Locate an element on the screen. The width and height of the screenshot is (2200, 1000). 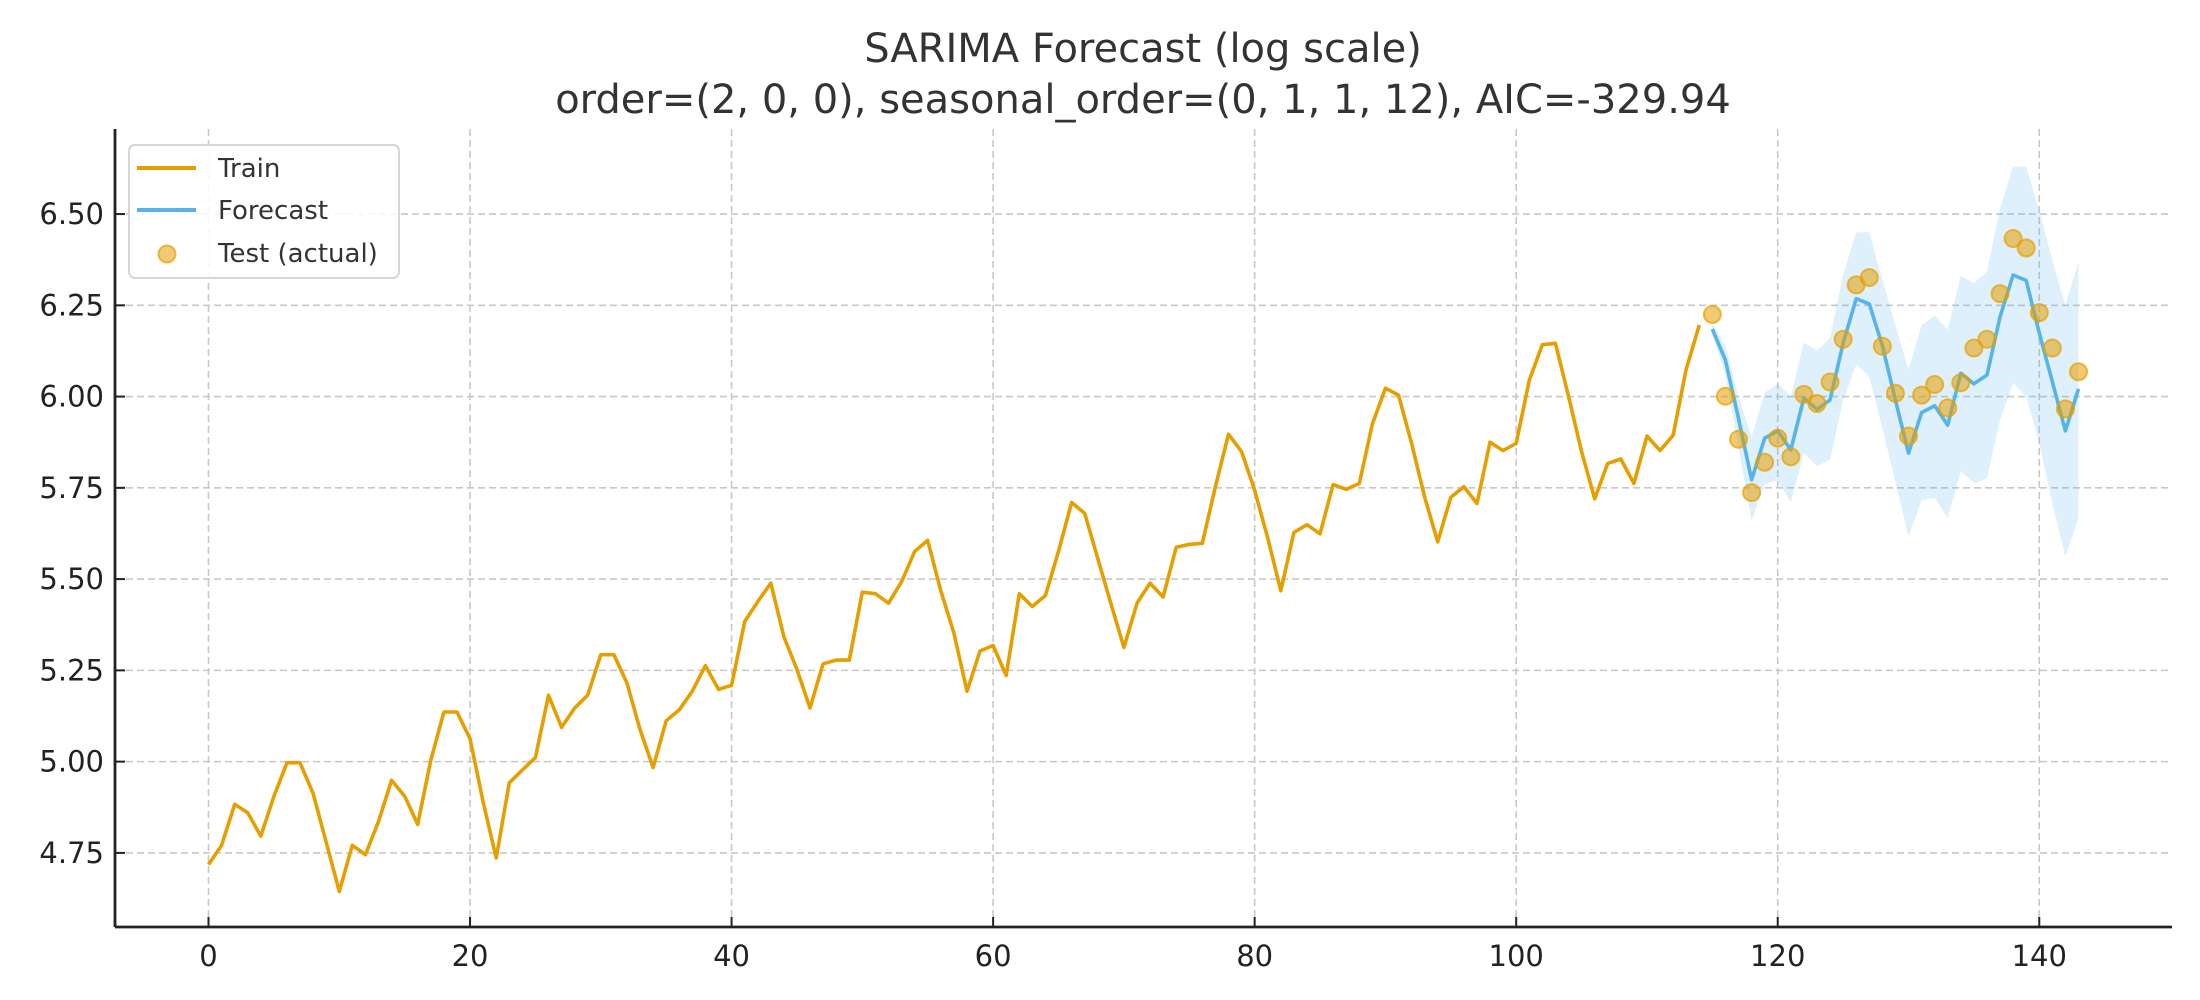
legend-train-label: Train is located at coordinates (248, 169).